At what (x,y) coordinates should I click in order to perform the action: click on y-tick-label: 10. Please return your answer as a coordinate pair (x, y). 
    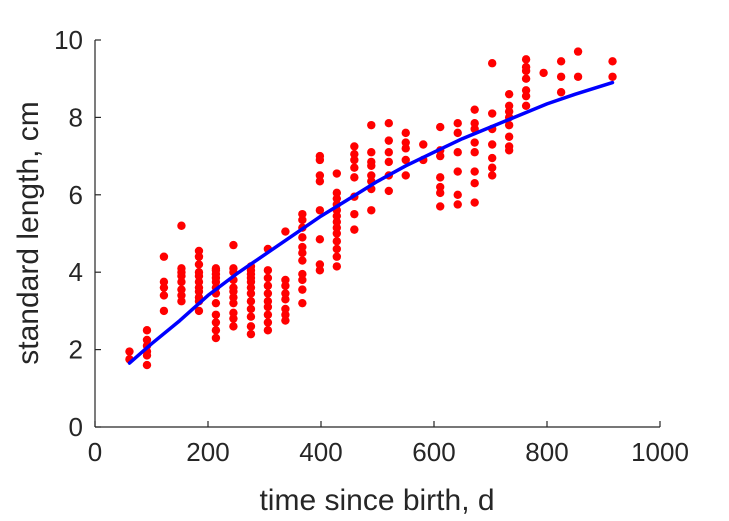
    Looking at the image, I should click on (68, 40).